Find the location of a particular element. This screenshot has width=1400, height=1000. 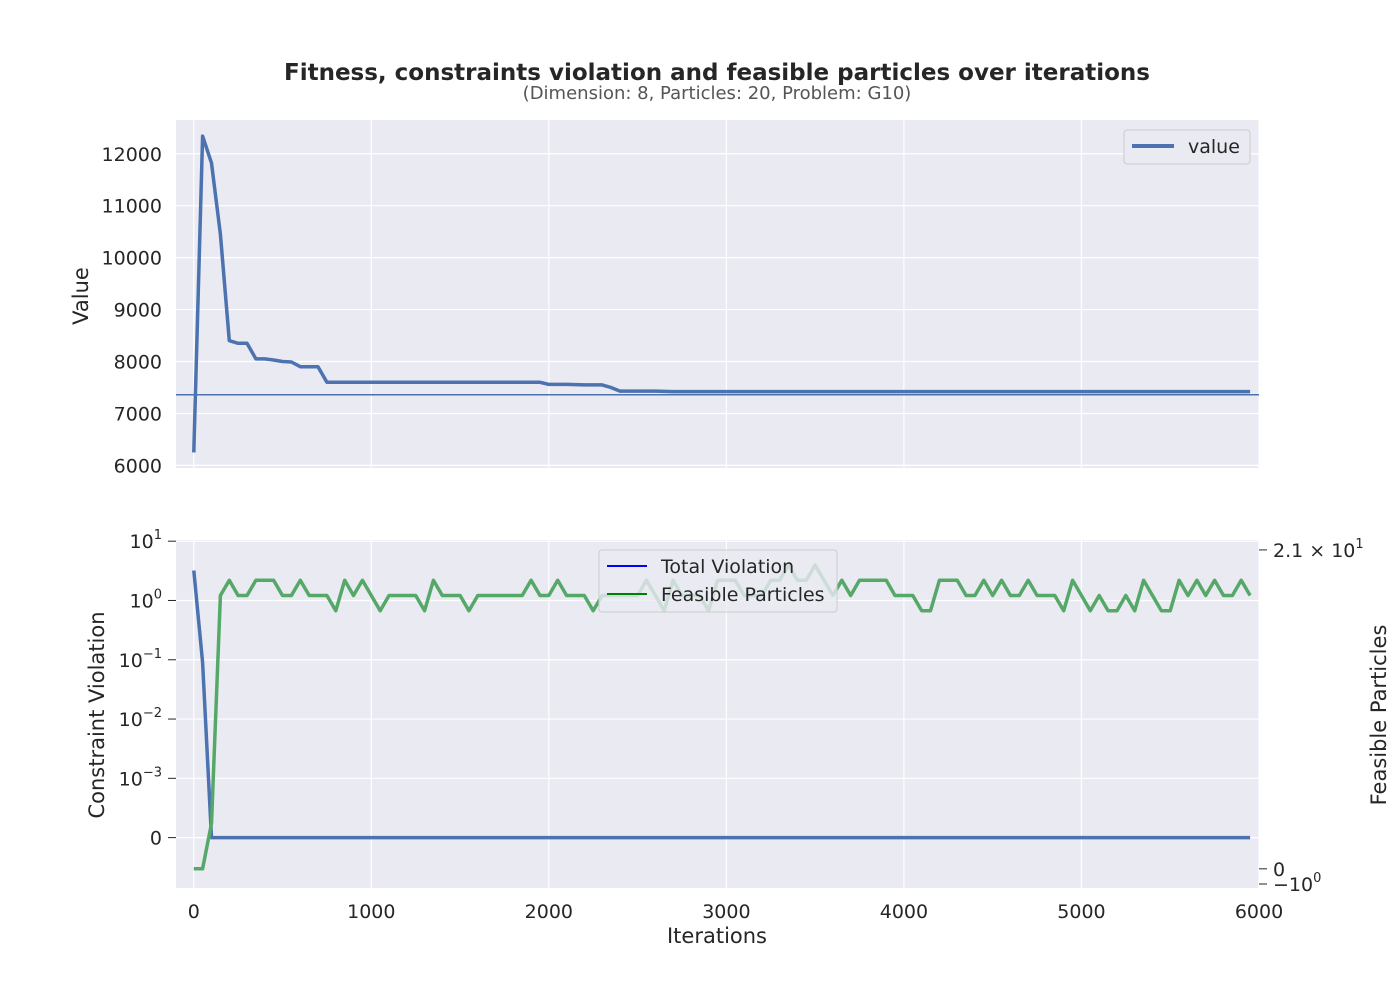

feasible-y-tick-exponent-0: 1 is located at coordinates (1359, 544).